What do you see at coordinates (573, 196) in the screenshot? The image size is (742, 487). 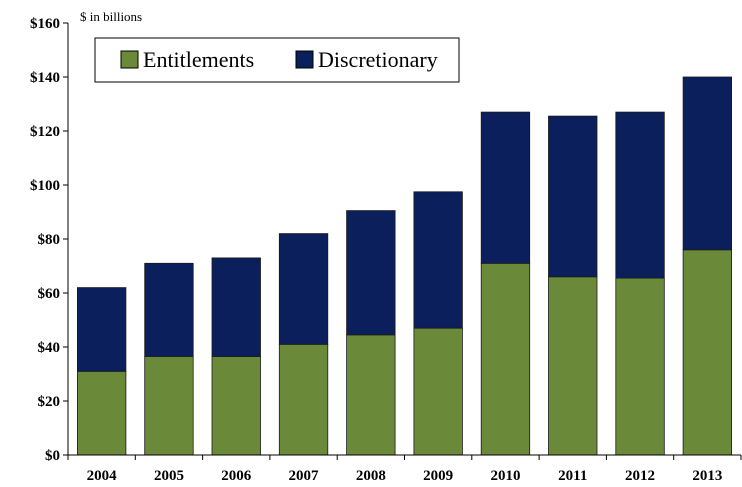 I see `bar-discretionary-2011` at bounding box center [573, 196].